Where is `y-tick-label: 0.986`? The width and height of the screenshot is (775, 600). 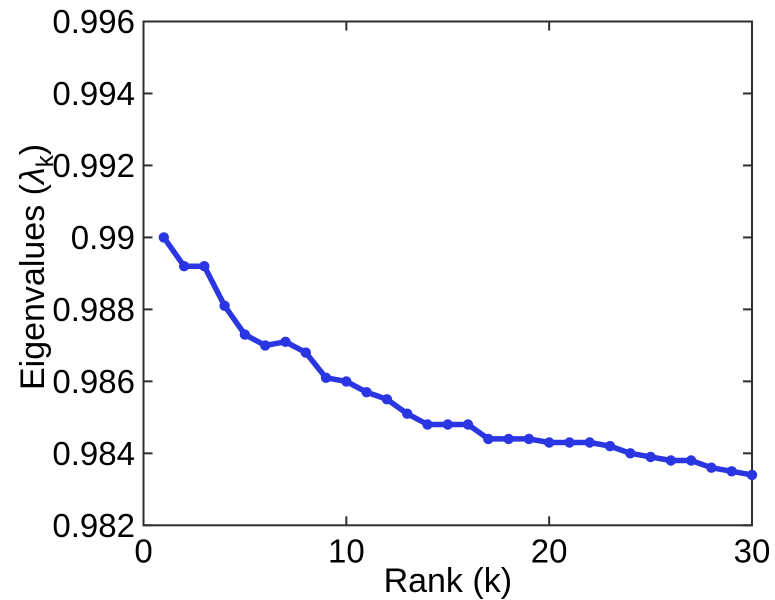
y-tick-label: 0.986 is located at coordinates (93, 381).